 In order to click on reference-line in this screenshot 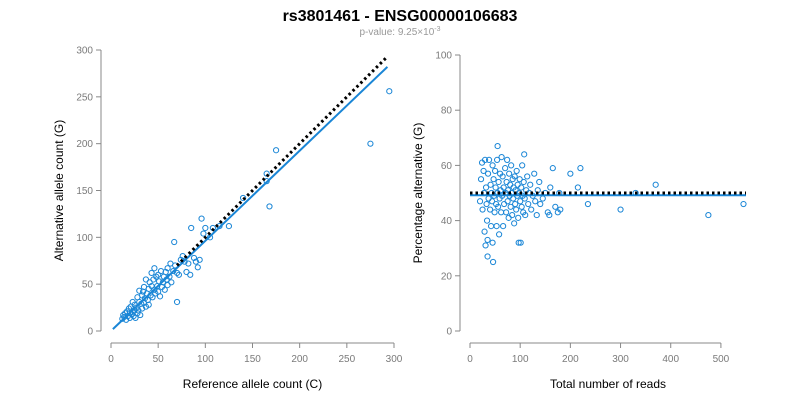, I will do `click(282, 161)`.